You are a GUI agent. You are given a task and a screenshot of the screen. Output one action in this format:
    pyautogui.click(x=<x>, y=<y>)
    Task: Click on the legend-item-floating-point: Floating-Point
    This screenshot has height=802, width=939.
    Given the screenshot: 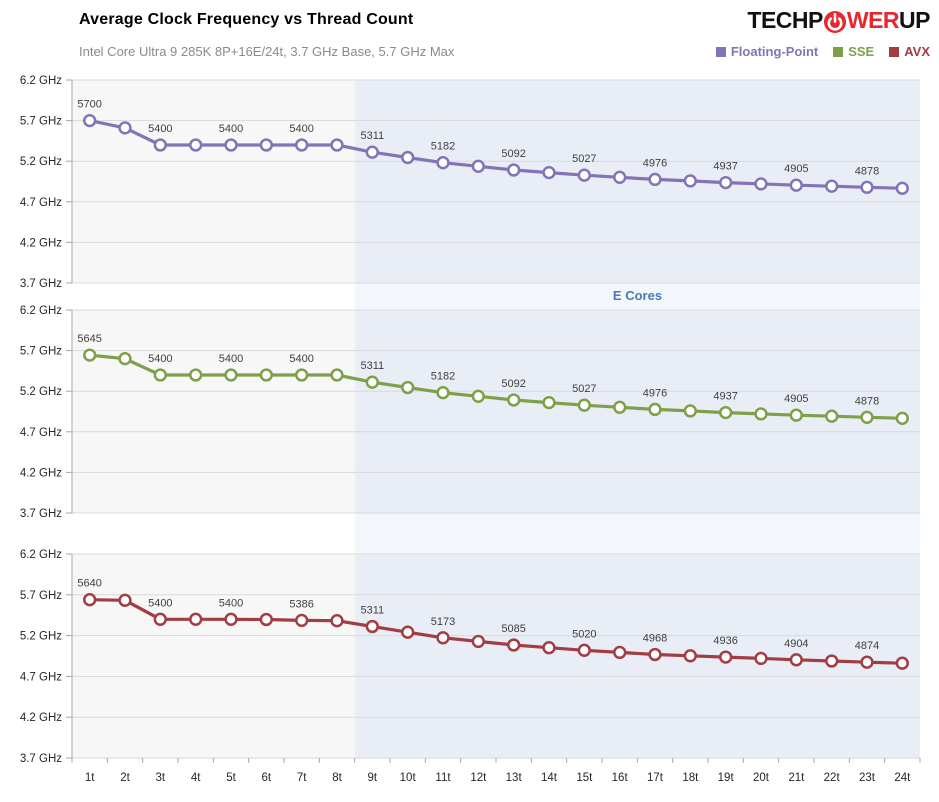 What is the action you would take?
    pyautogui.click(x=767, y=51)
    